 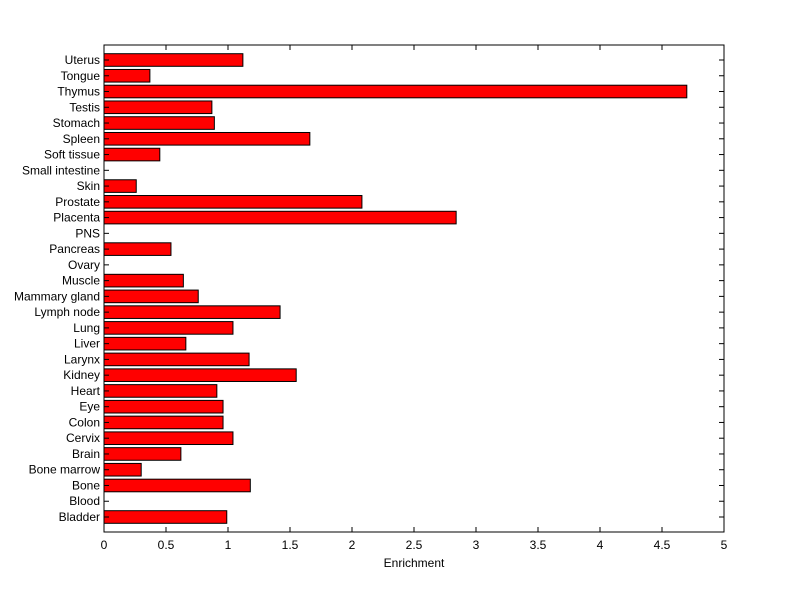 I want to click on x-axis-label: Enrichment, so click(x=414, y=563).